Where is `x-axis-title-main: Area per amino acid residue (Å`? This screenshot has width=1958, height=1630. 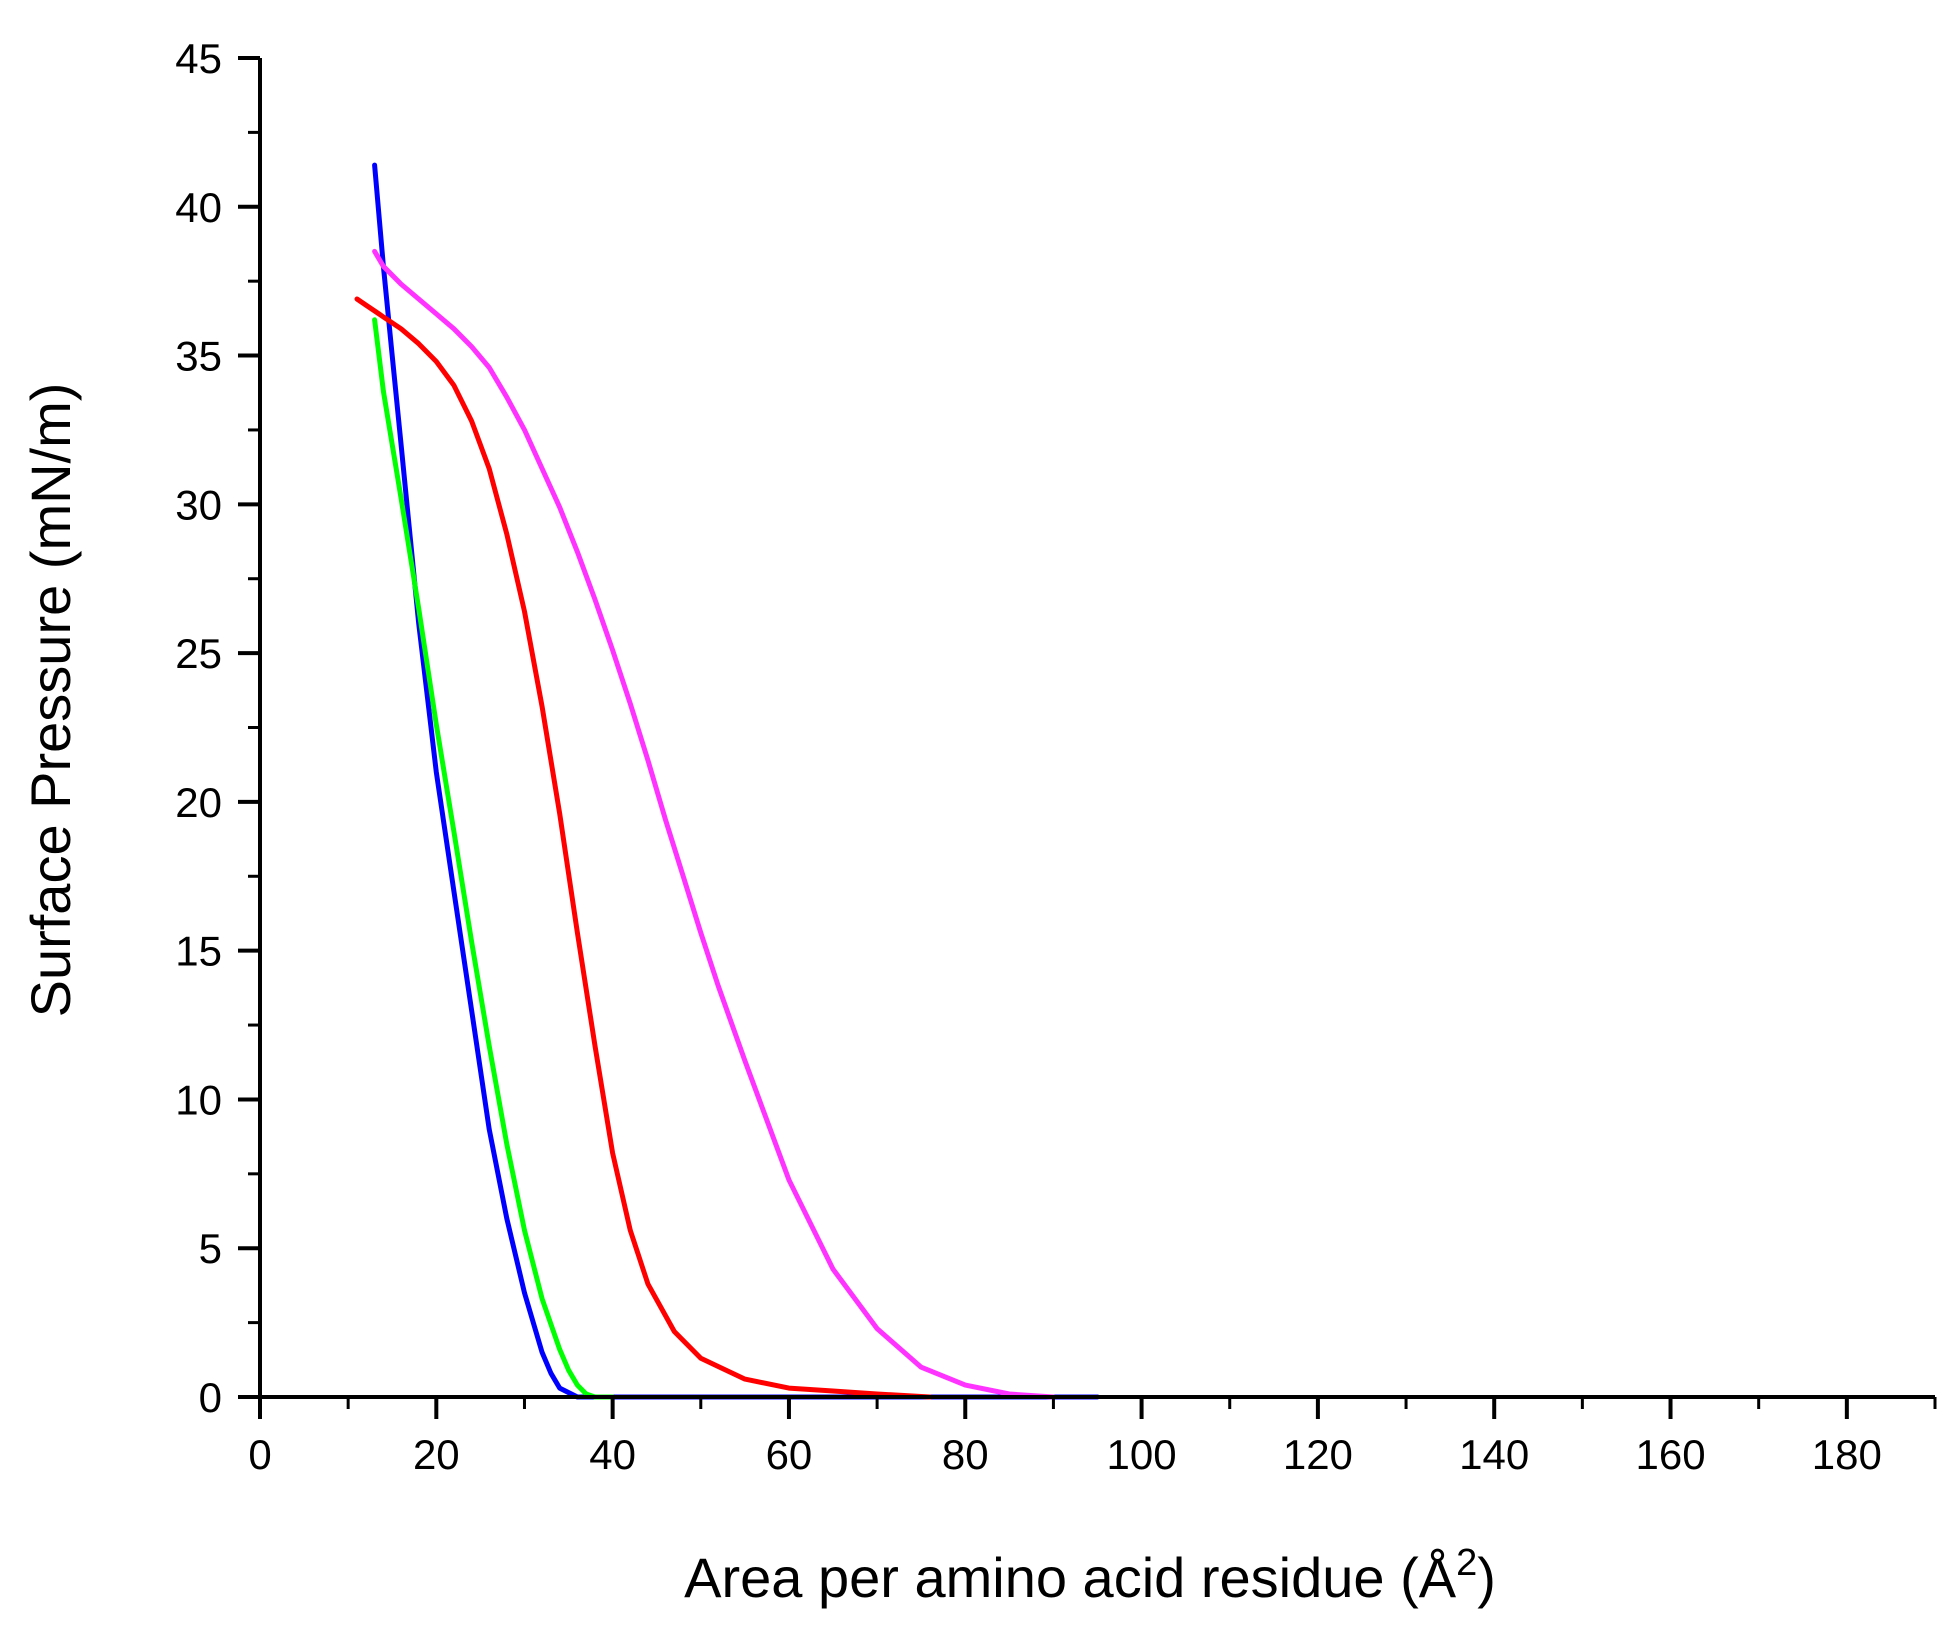 x-axis-title-main: Area per amino acid residue (Å is located at coordinates (1070, 1577).